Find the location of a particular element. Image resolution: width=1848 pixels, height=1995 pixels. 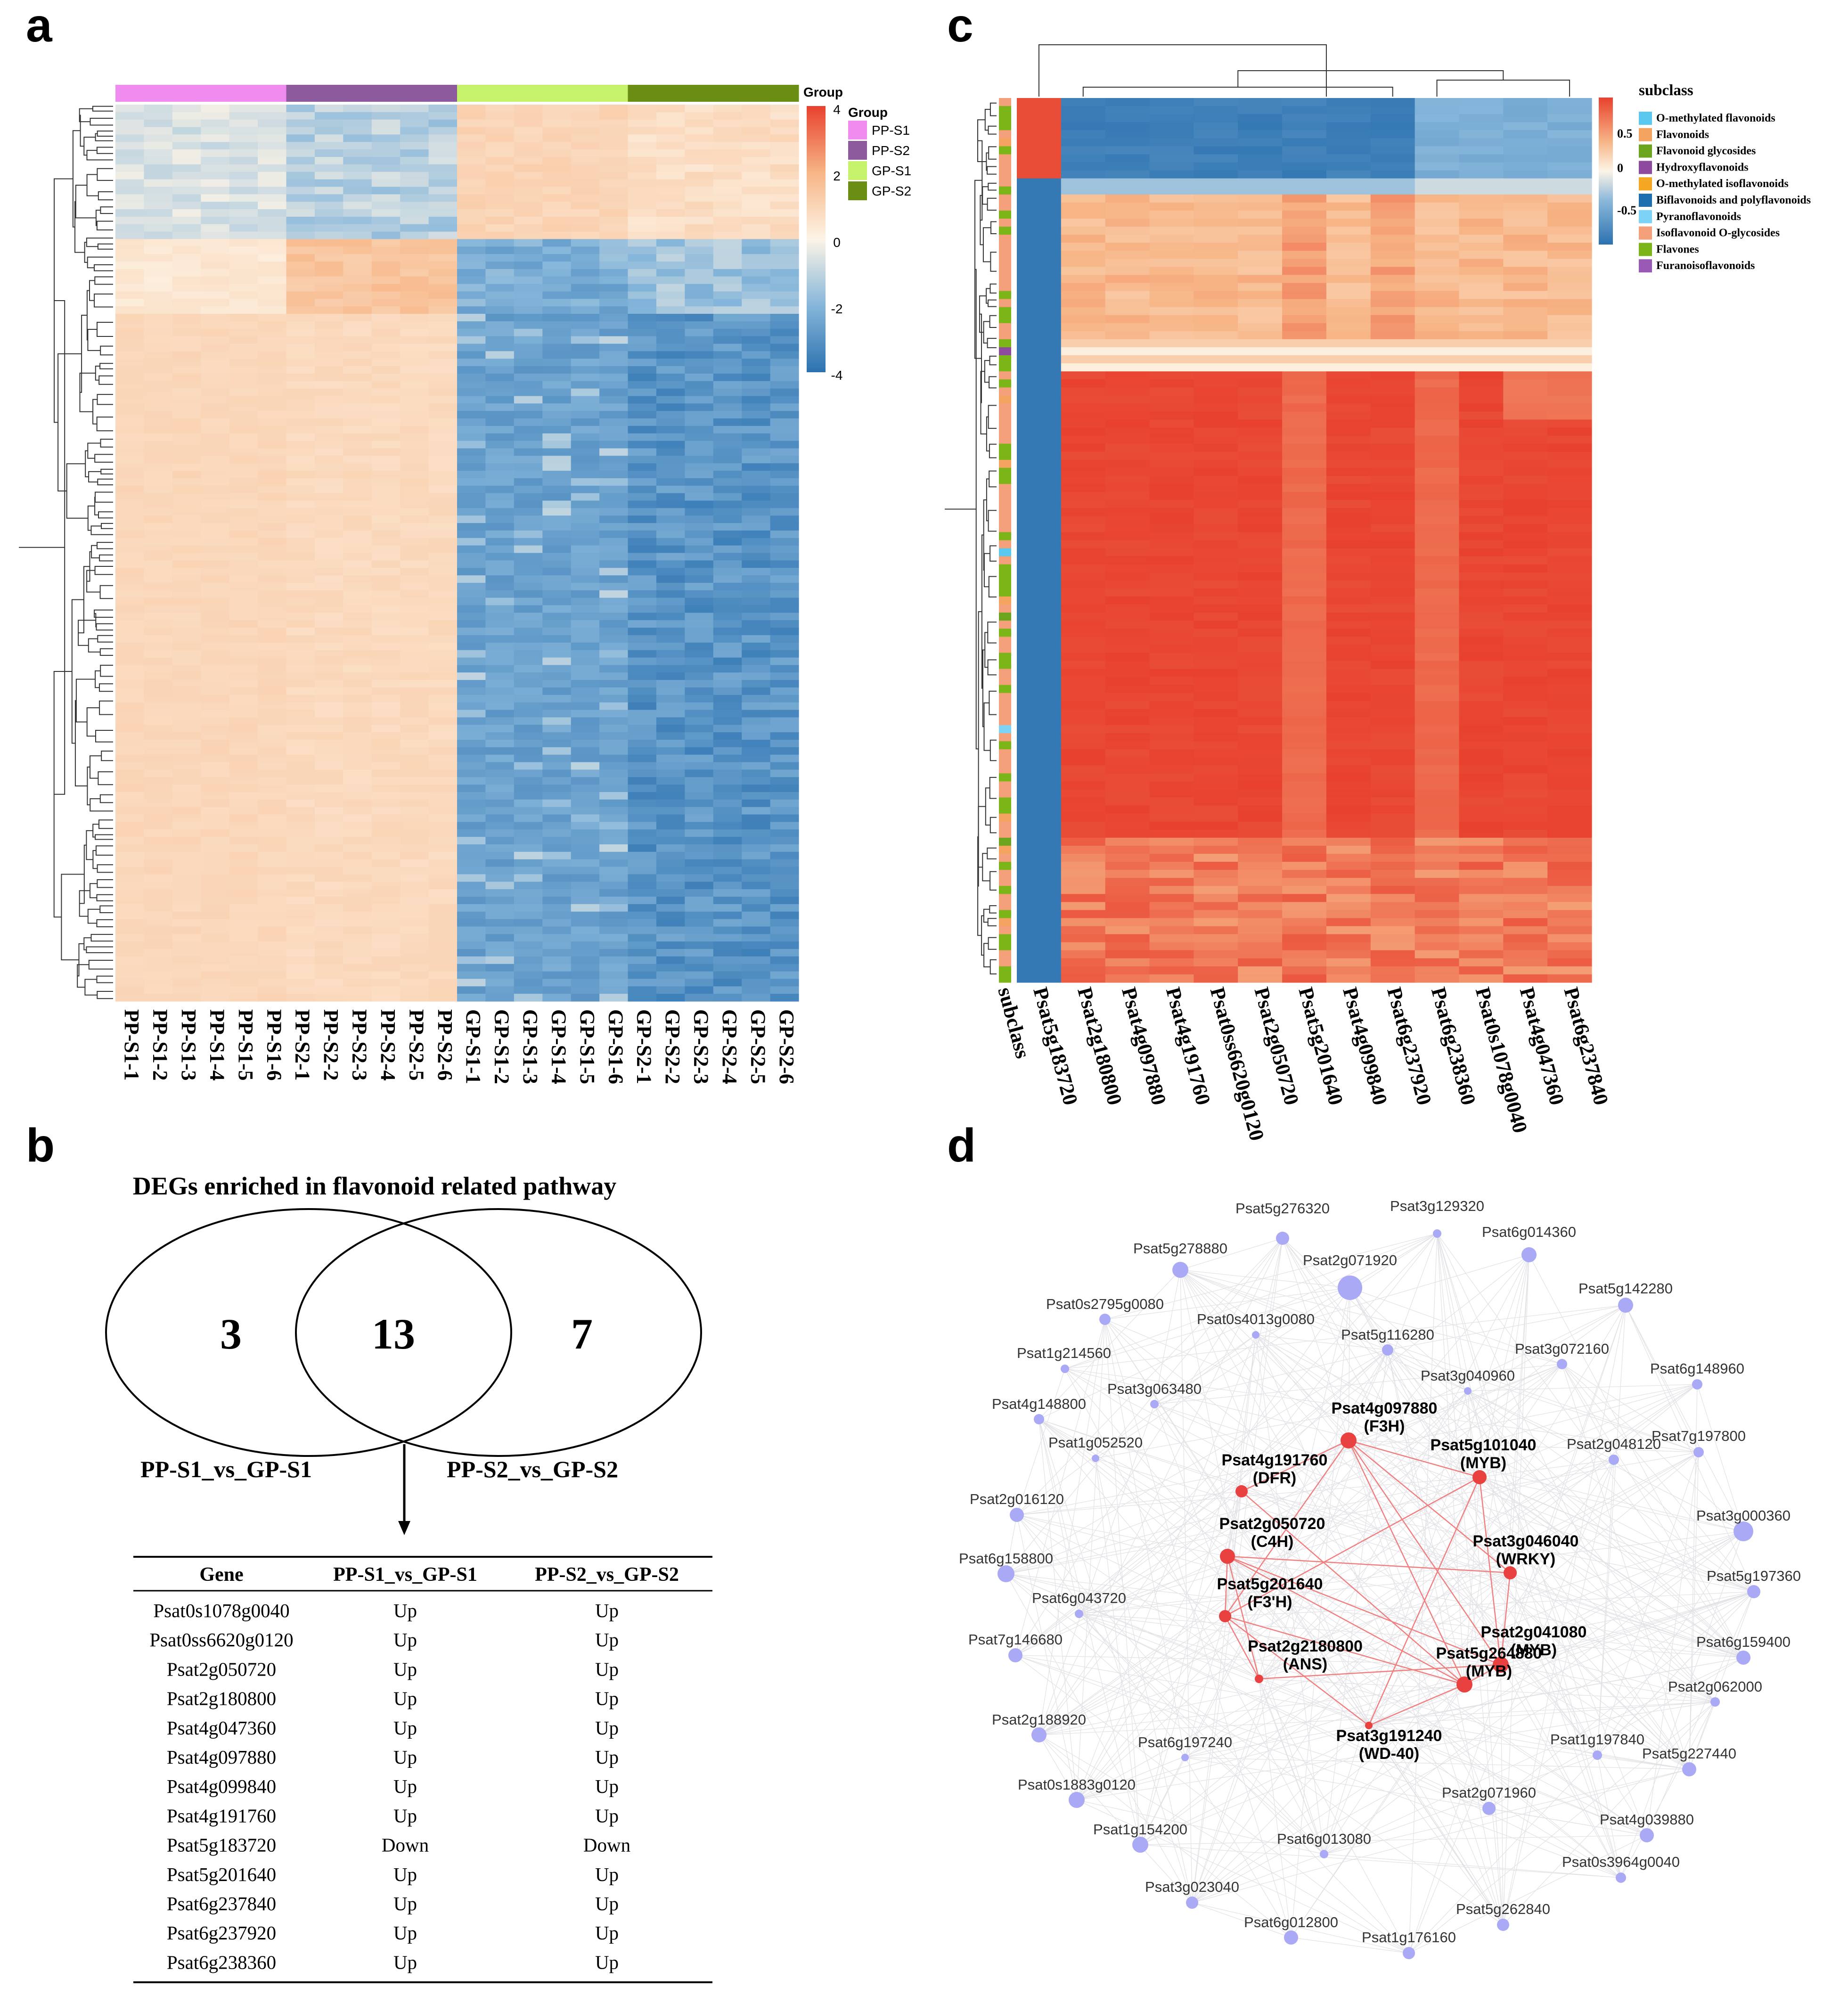

legend-c-item: Biflavonoids and polyflavonoids is located at coordinates (1734, 200).